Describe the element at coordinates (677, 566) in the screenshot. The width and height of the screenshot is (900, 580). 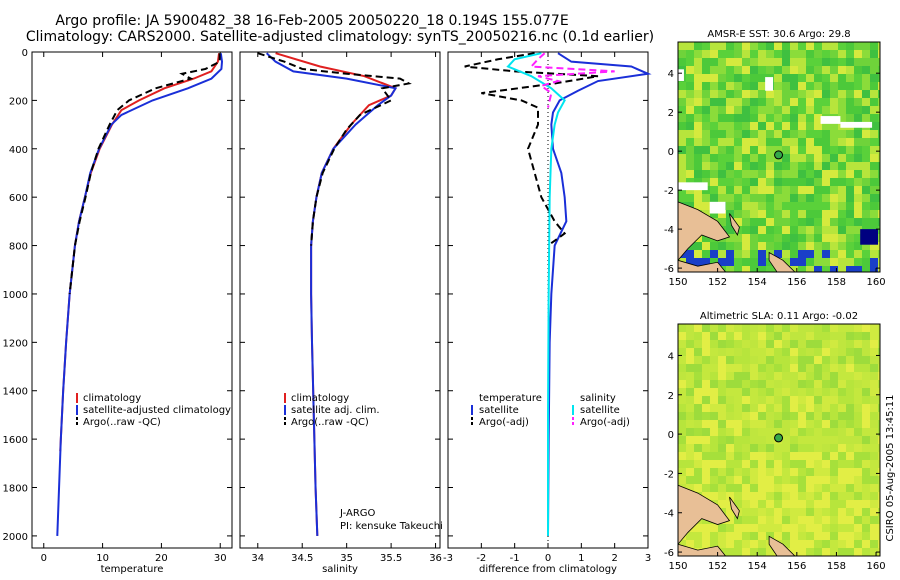
I see `map-x-tick-label: 150` at that location.